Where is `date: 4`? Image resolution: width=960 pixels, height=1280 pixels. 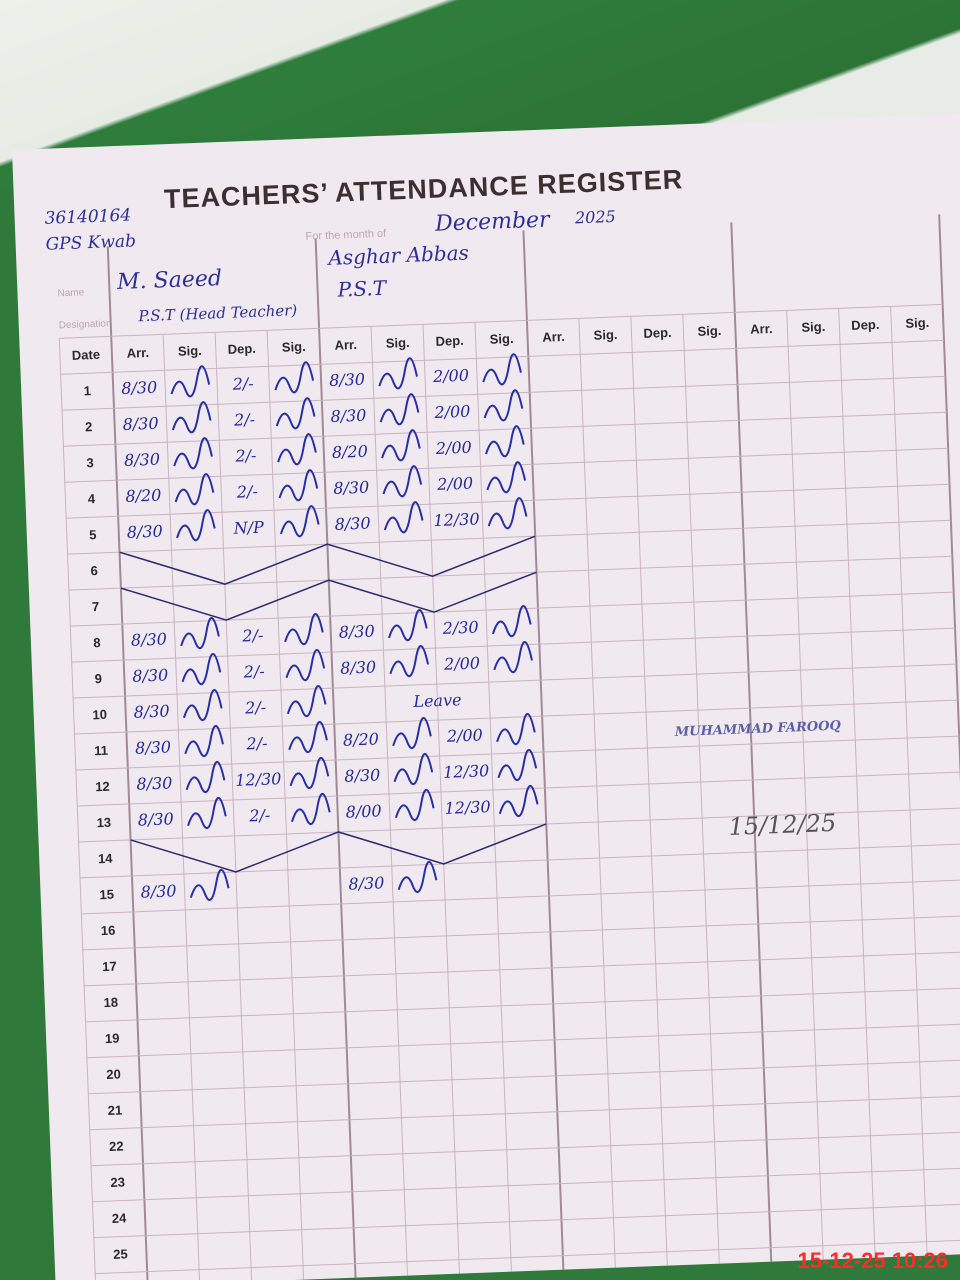 date: 4 is located at coordinates (91, 499).